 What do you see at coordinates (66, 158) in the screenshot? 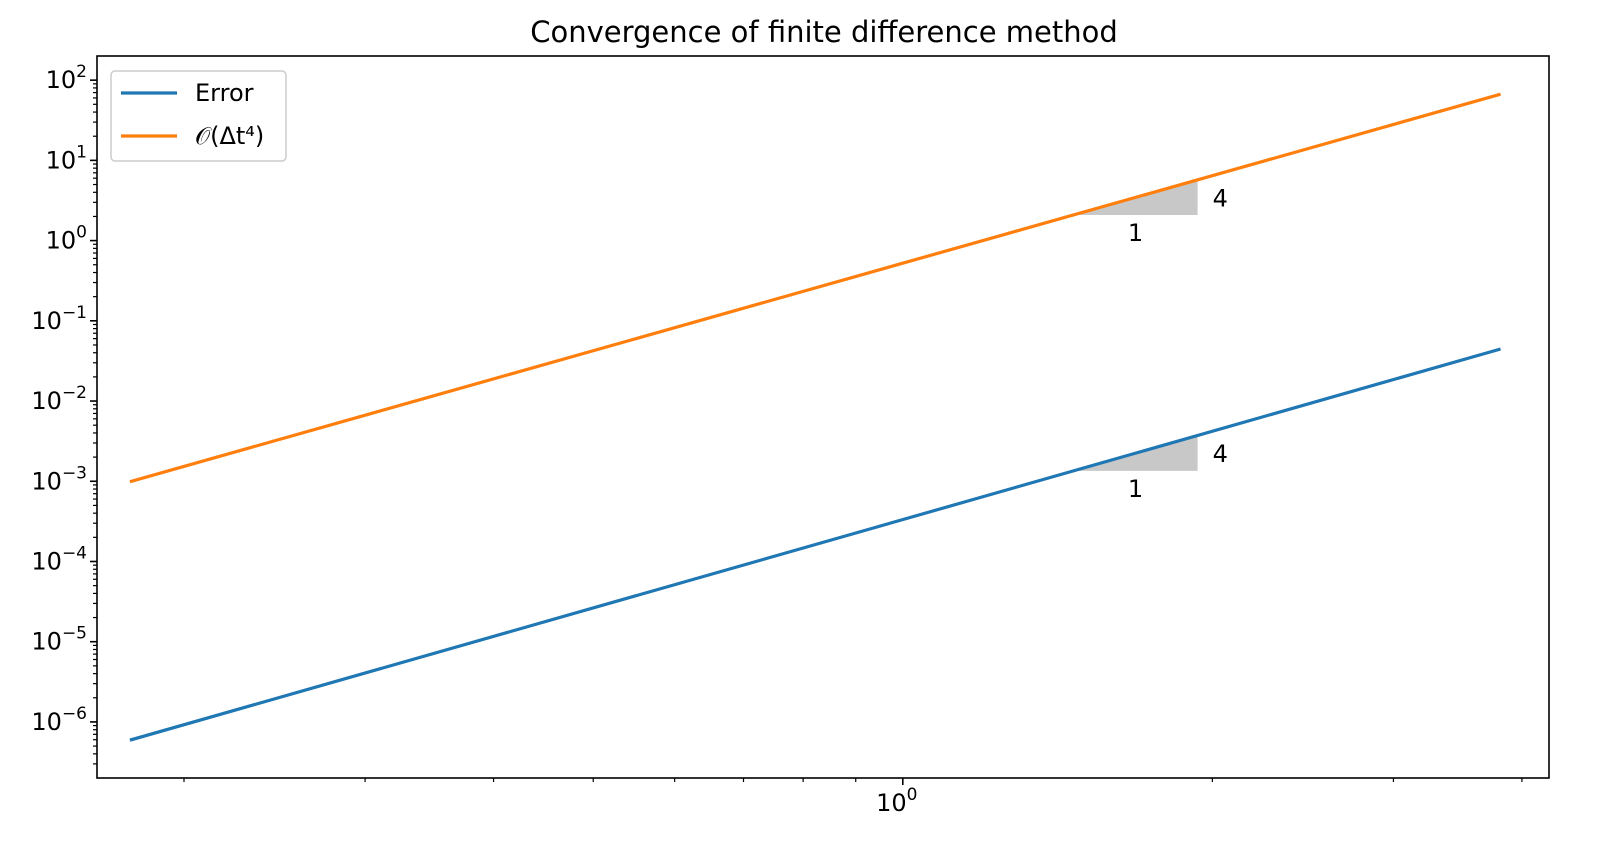
I see `y-tick-label: 10¹` at bounding box center [66, 158].